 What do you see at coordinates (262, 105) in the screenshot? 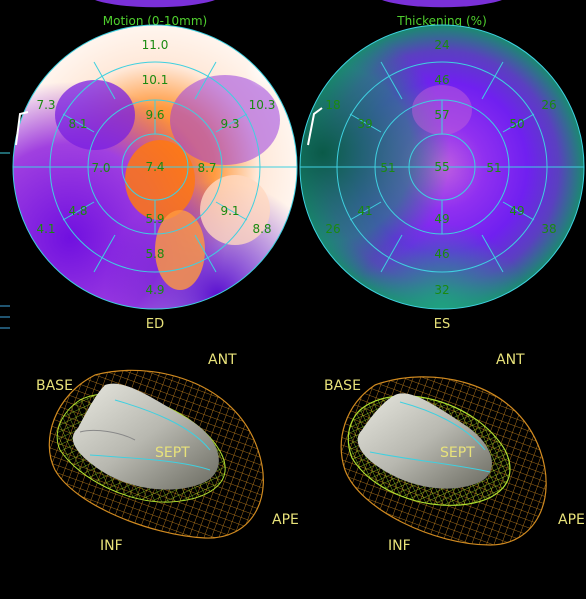
I see `motion-basal-value: 10.3` at bounding box center [262, 105].